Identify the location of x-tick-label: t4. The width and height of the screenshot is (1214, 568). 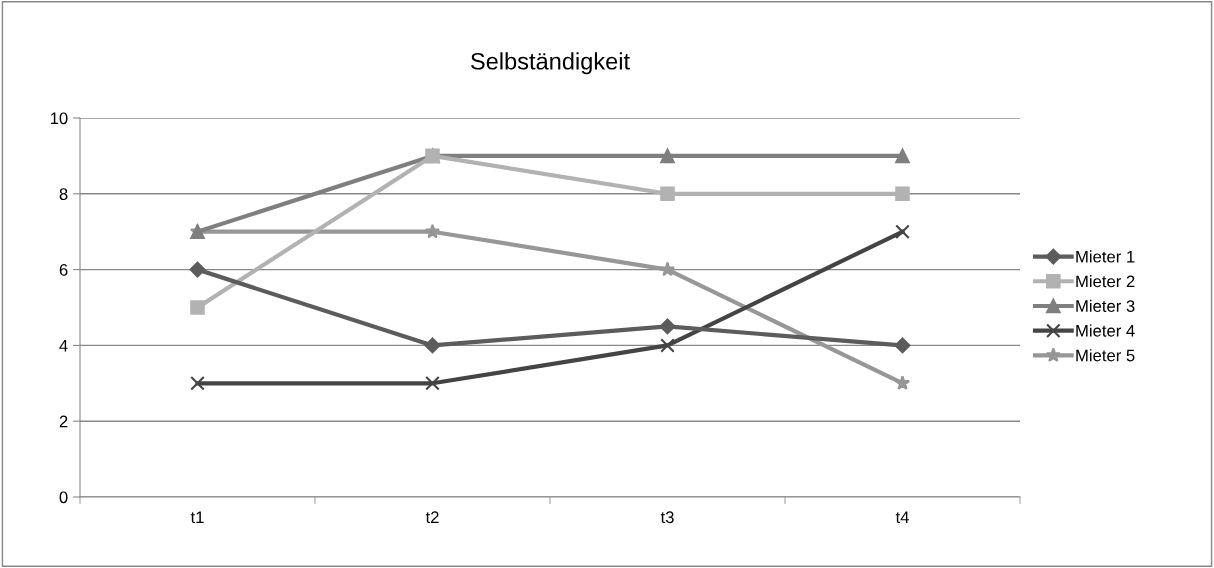
(902, 517).